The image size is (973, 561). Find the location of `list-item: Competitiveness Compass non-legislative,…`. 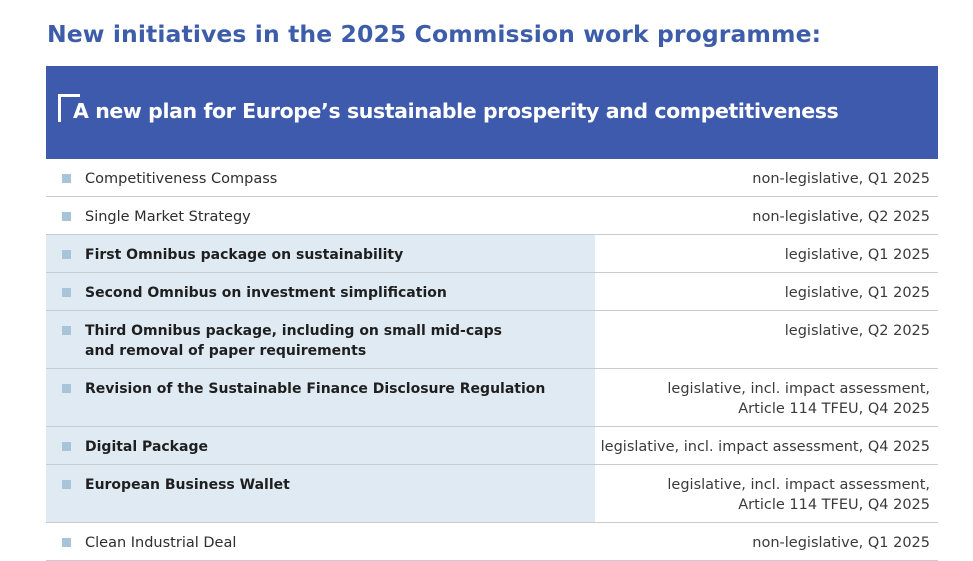

list-item: Competitiveness Compass non-legislative,… is located at coordinates (492, 178).